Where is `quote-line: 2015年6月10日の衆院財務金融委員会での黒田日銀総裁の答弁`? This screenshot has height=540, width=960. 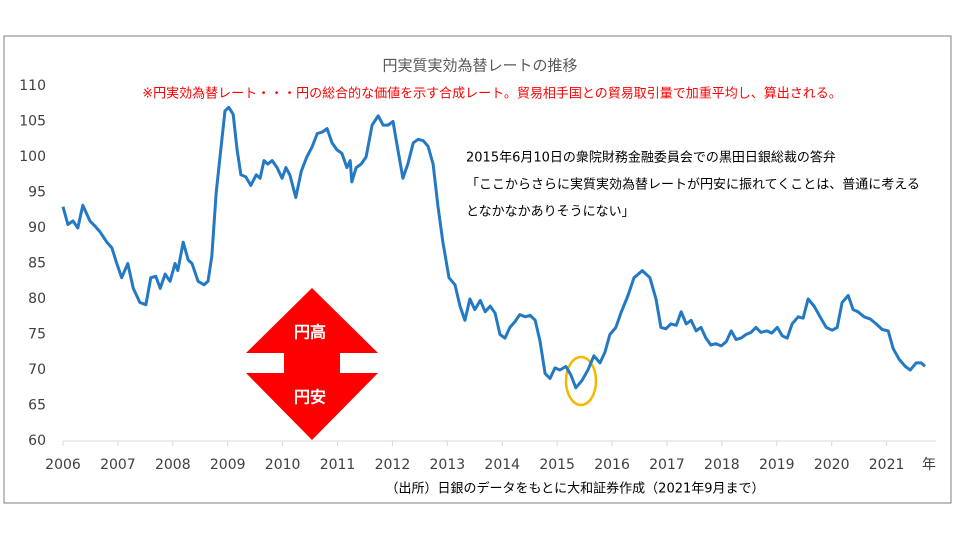 quote-line: 2015年6月10日の衆院財務金融委員会での黒田日銀総裁の答弁 is located at coordinates (651, 158).